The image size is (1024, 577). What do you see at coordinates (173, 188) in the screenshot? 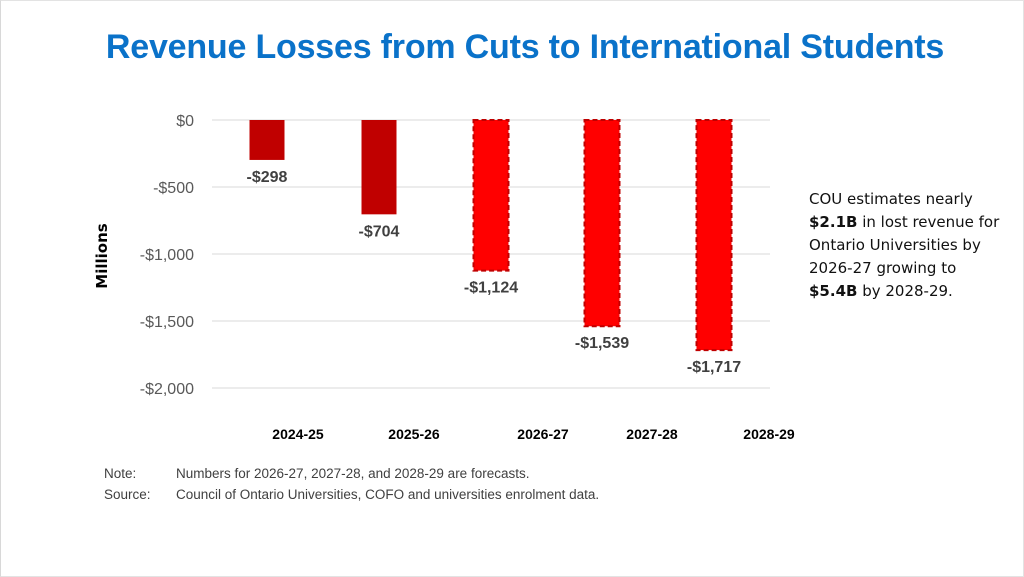
I see `y-tick-label: -$500` at bounding box center [173, 188].